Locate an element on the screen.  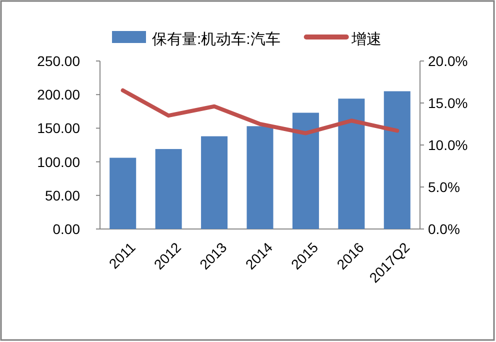
y-tick-label: 50.00 is located at coordinates (62, 195).